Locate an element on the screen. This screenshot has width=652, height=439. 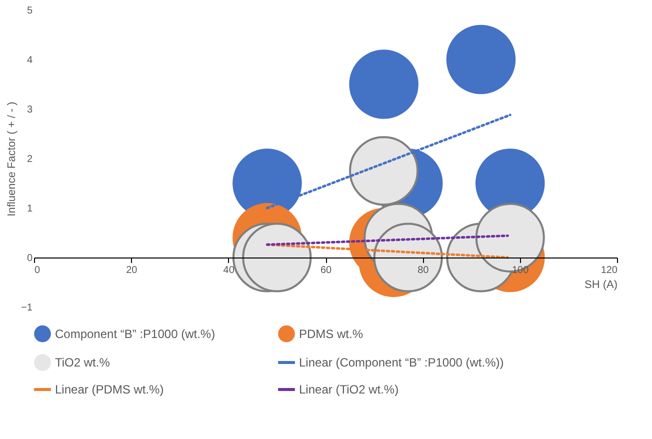
legend-label: Component “B” :P1000 (wt.%) is located at coordinates (135, 333).